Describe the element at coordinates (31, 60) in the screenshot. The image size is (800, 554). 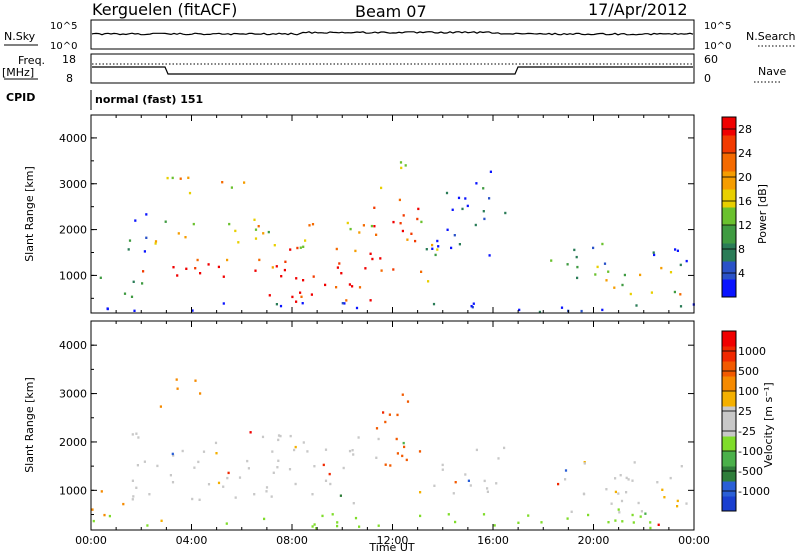
I see `freq-label-line1: Freq.` at that location.